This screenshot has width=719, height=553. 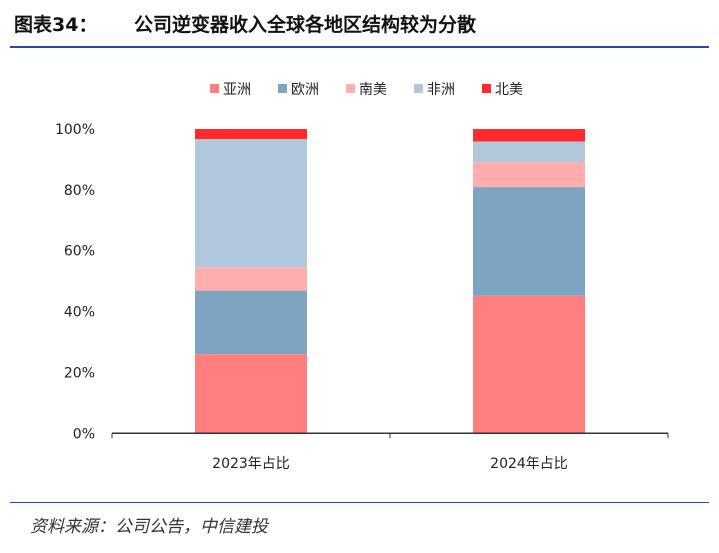 What do you see at coordinates (305, 25) in the screenshot?
I see `figure-title-text: 公司逆变器收入全球各地区结构较为分散` at bounding box center [305, 25].